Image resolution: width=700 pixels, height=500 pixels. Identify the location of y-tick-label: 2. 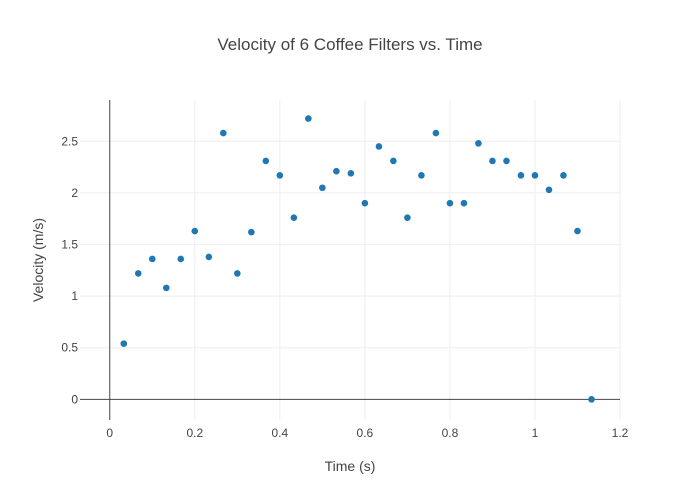
(74, 193).